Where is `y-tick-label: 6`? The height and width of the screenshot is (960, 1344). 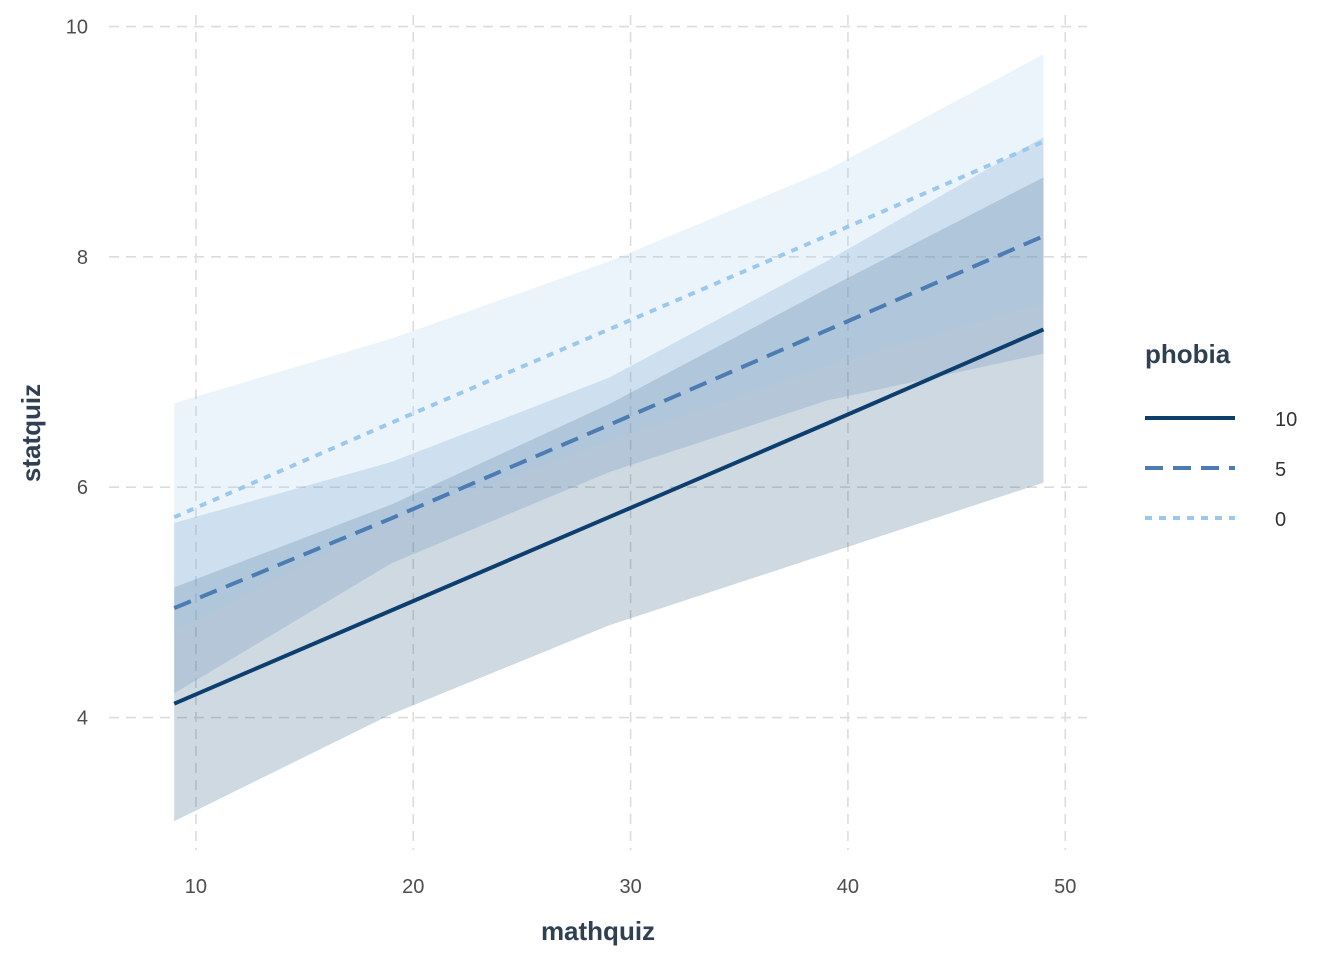
y-tick-label: 6 is located at coordinates (82, 488).